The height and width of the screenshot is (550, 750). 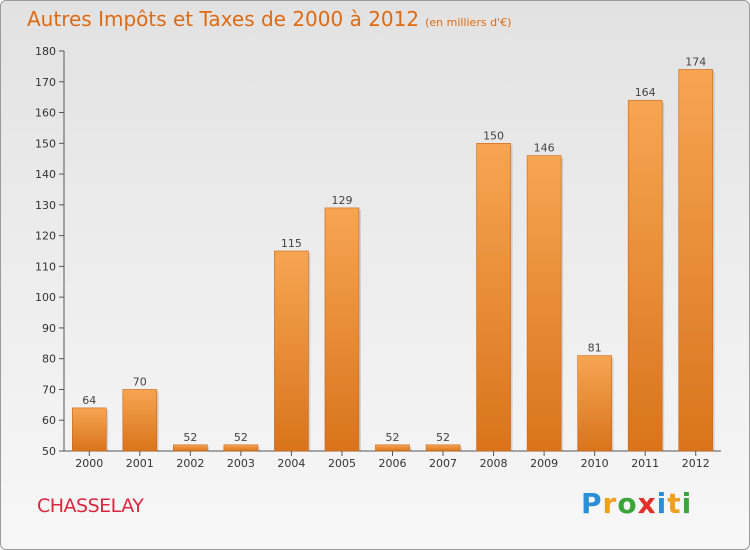 I want to click on data-label-2004: 115, so click(x=291, y=243).